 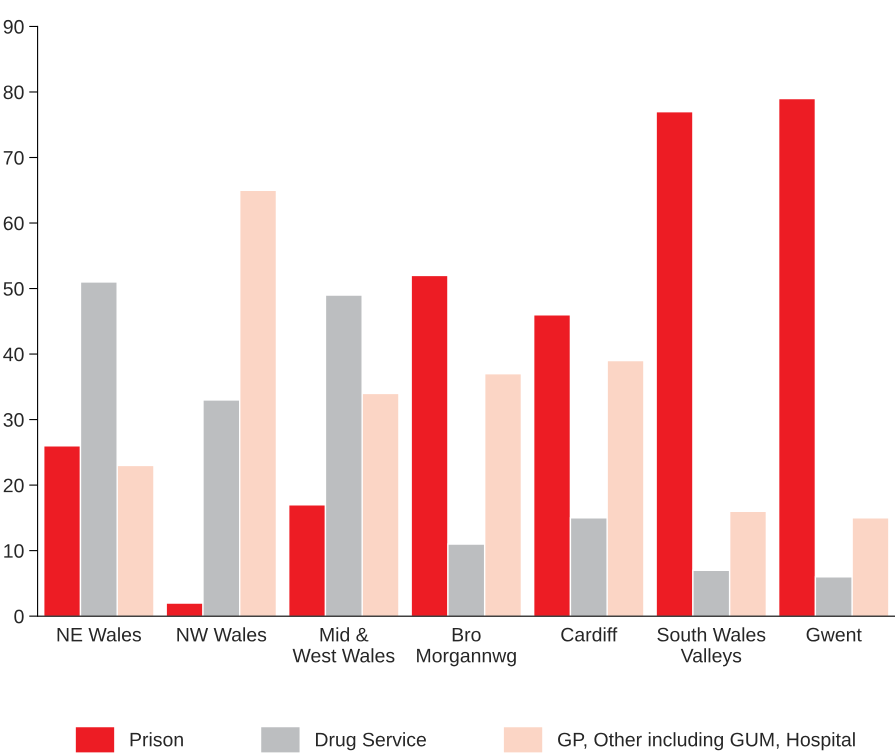 What do you see at coordinates (221, 634) in the screenshot?
I see `x-tick-label: NW Wales` at bounding box center [221, 634].